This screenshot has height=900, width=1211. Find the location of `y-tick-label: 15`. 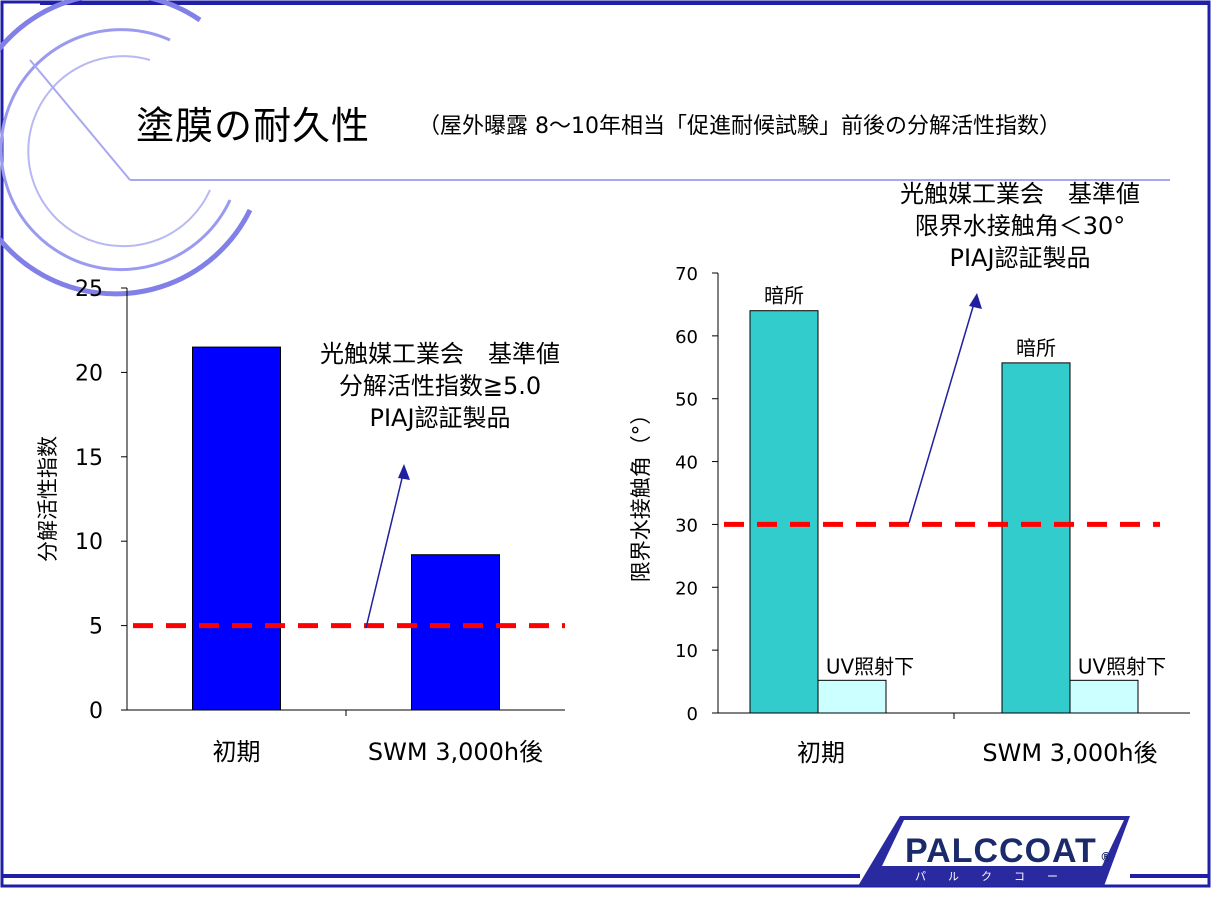

y-tick-label: 15 is located at coordinates (89, 458).